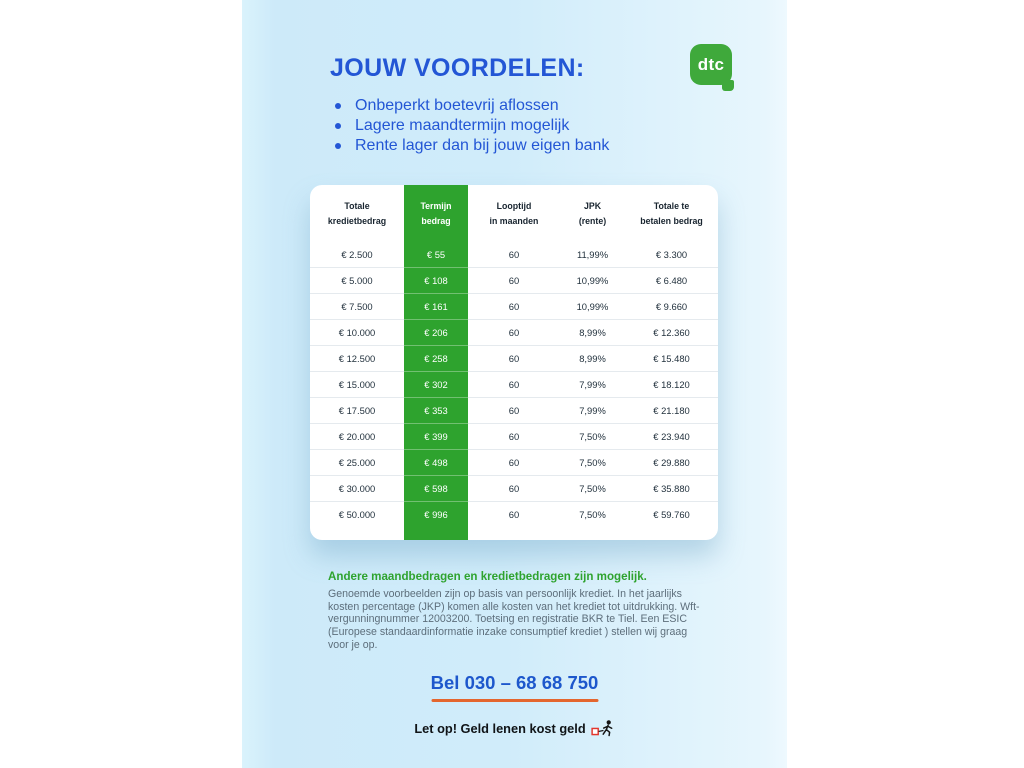 This screenshot has height=768, width=1024. I want to click on column-header: JPK (rente), so click(592, 213).